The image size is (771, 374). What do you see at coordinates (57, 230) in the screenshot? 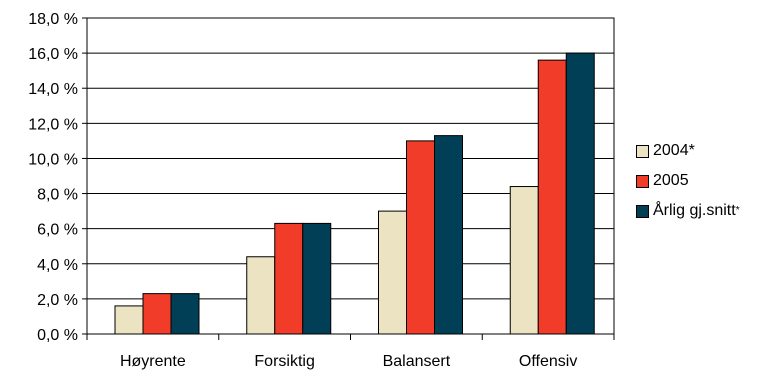
I see `y-tick-label: 6,0 %` at bounding box center [57, 230].